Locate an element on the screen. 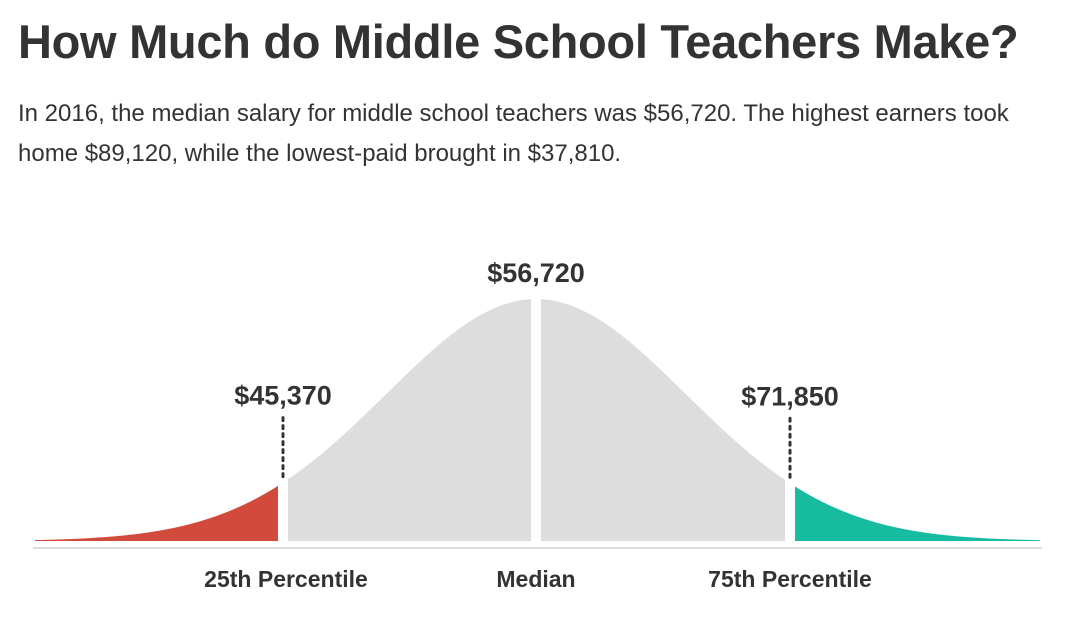 This screenshot has width=1080, height=618. median-axis-label: Median is located at coordinates (535, 579).